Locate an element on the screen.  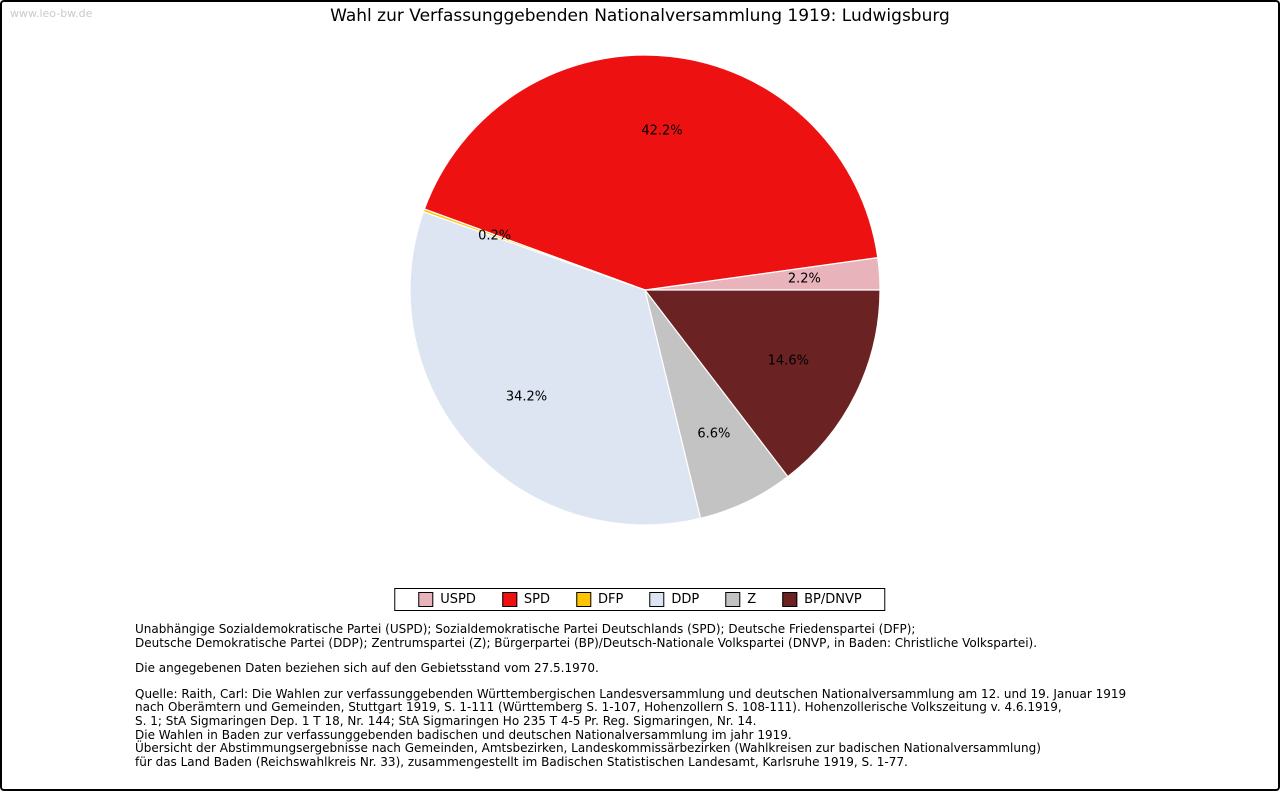
slice-value-label-spd: 42.2% is located at coordinates (661, 131).